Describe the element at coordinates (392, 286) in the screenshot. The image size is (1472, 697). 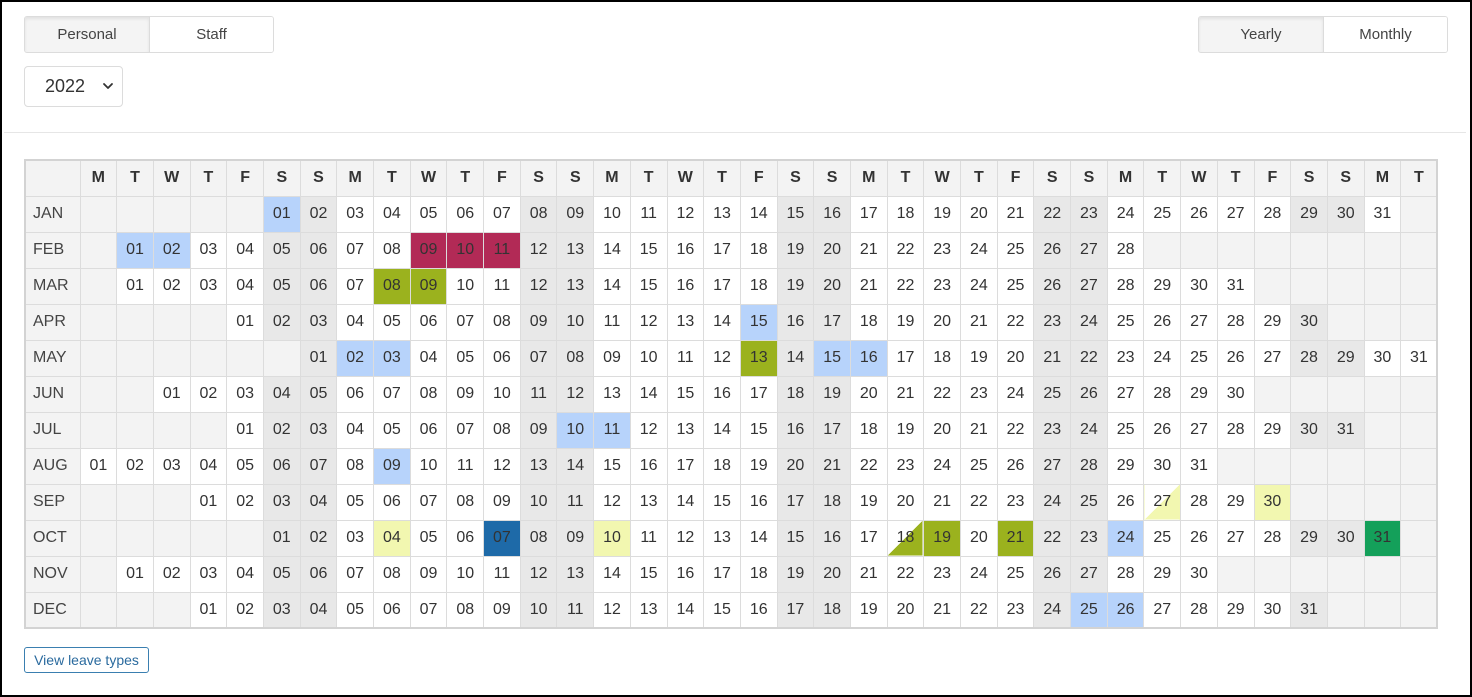
I see `calendar-day-leave: 08` at that location.